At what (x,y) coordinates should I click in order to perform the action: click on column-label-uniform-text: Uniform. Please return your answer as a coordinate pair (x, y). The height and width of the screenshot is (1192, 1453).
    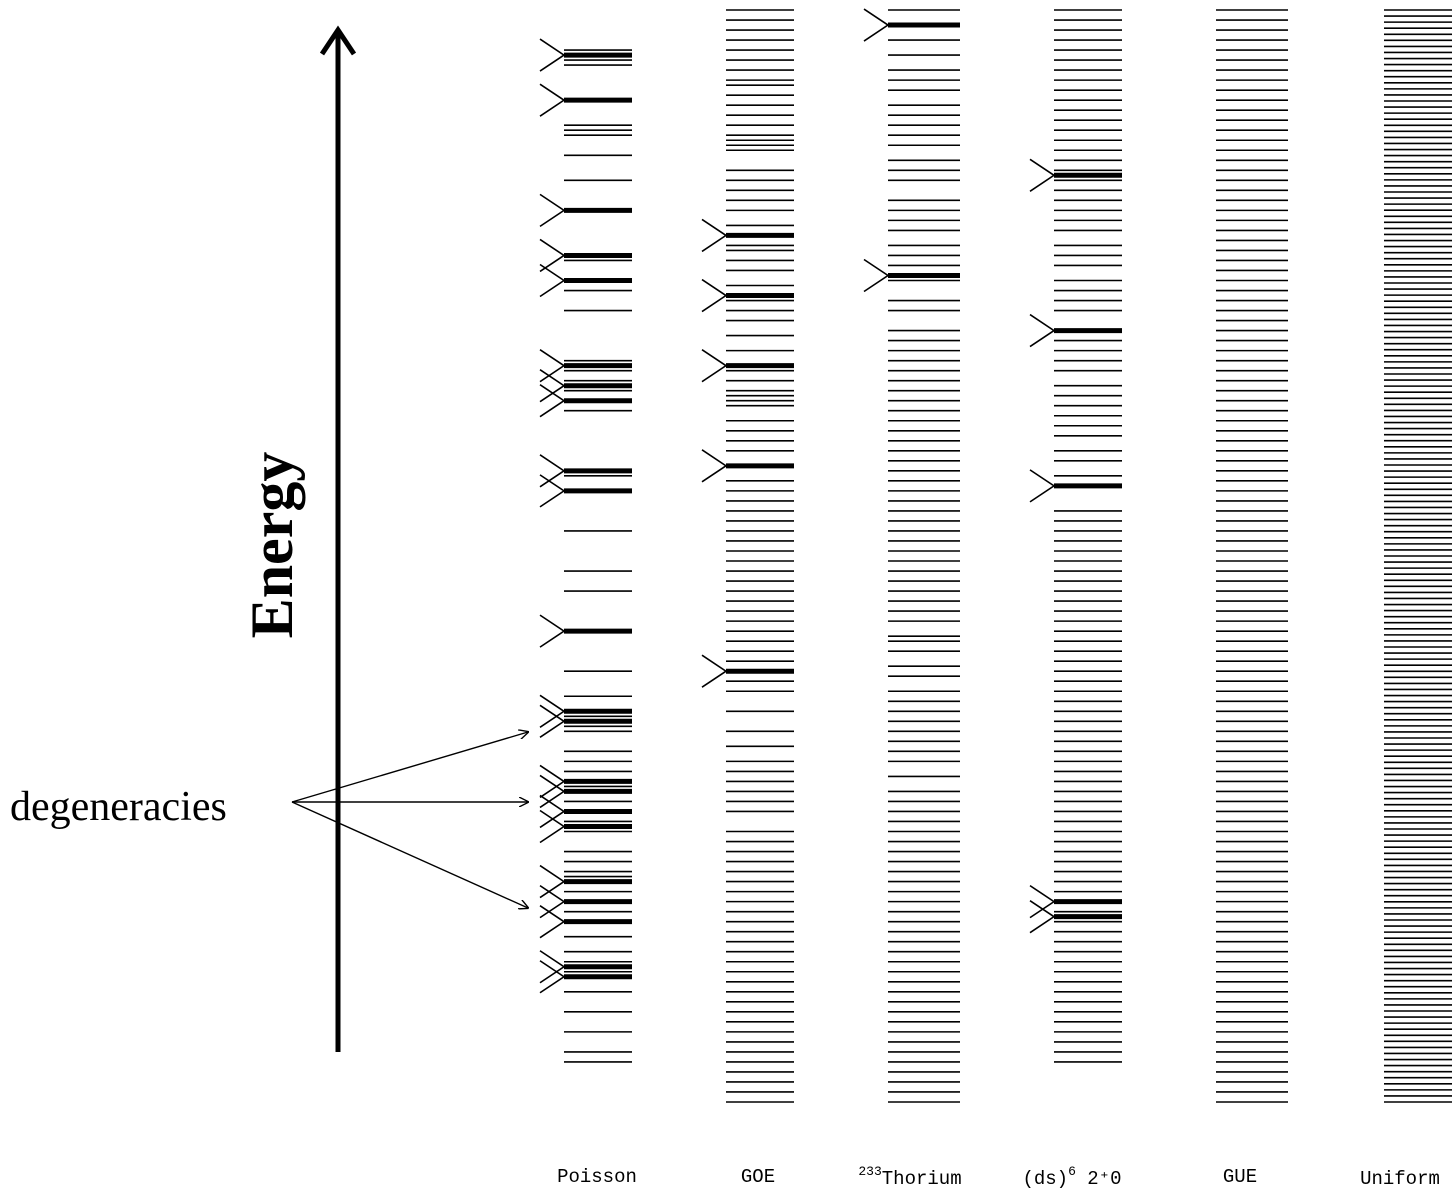
    Looking at the image, I should click on (1400, 1179).